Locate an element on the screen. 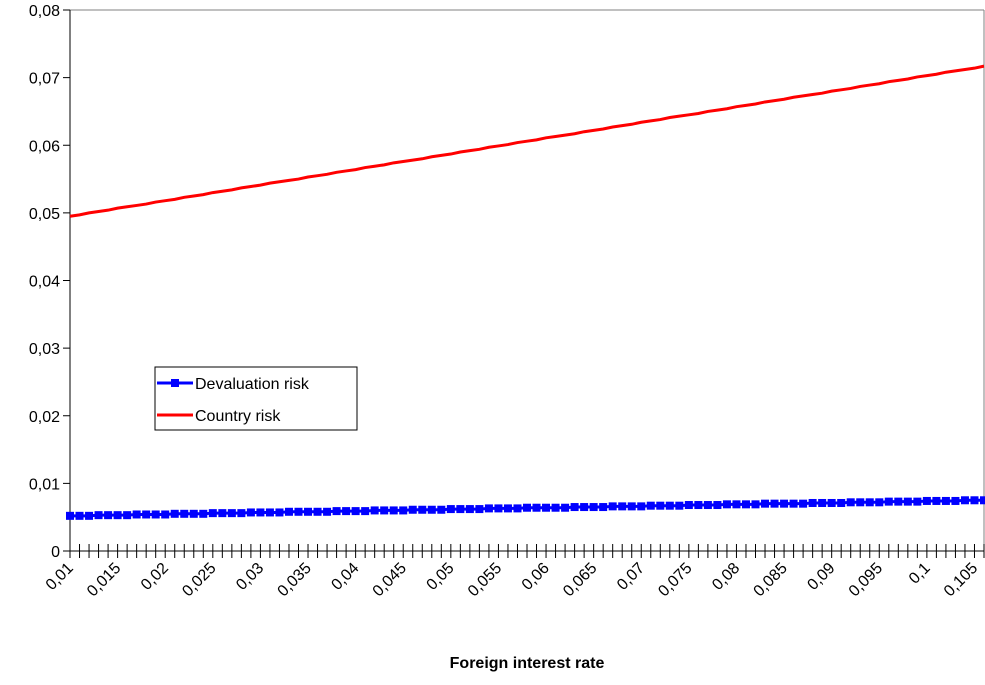 The width and height of the screenshot is (985, 685). y-tick-label: 0,07 is located at coordinates (44, 79).